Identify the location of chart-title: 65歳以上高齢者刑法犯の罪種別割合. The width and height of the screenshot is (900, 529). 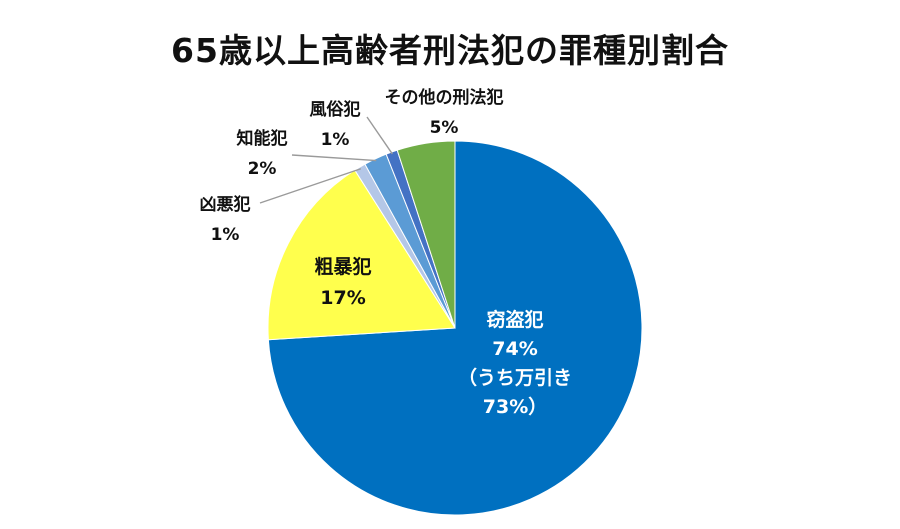
(450, 50).